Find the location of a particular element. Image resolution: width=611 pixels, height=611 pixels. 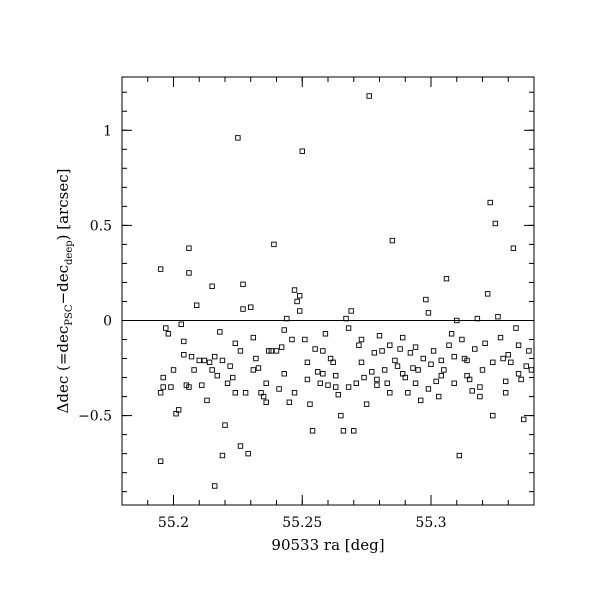

y-tick-label: 0 is located at coordinates (107, 321).